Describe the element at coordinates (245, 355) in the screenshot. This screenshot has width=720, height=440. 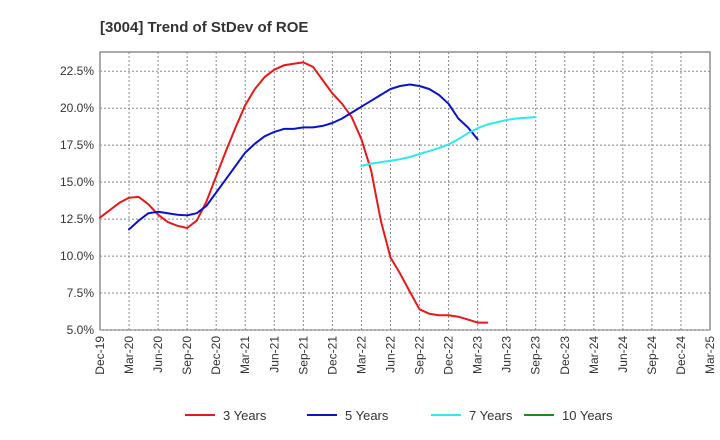
I see `x-tick-label: Mar-21` at that location.